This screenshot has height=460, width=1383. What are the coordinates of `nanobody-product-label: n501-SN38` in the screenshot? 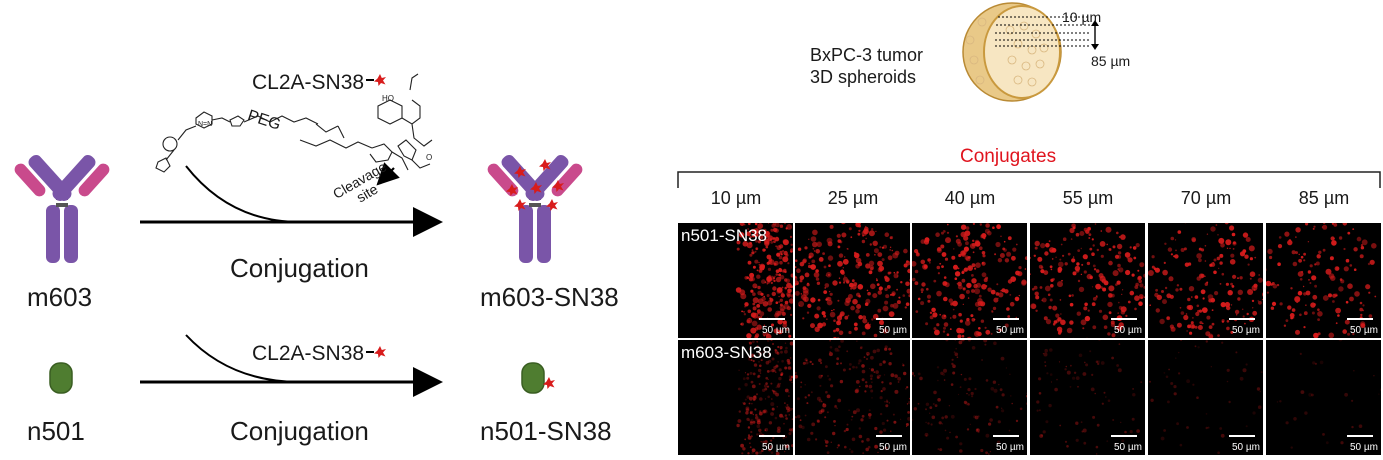 It's located at (546, 431).